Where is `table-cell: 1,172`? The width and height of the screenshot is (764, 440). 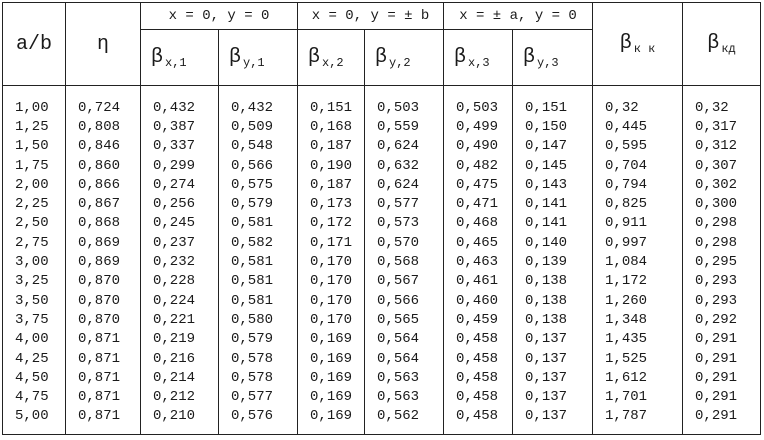 table-cell: 1,172 is located at coordinates (638, 281).